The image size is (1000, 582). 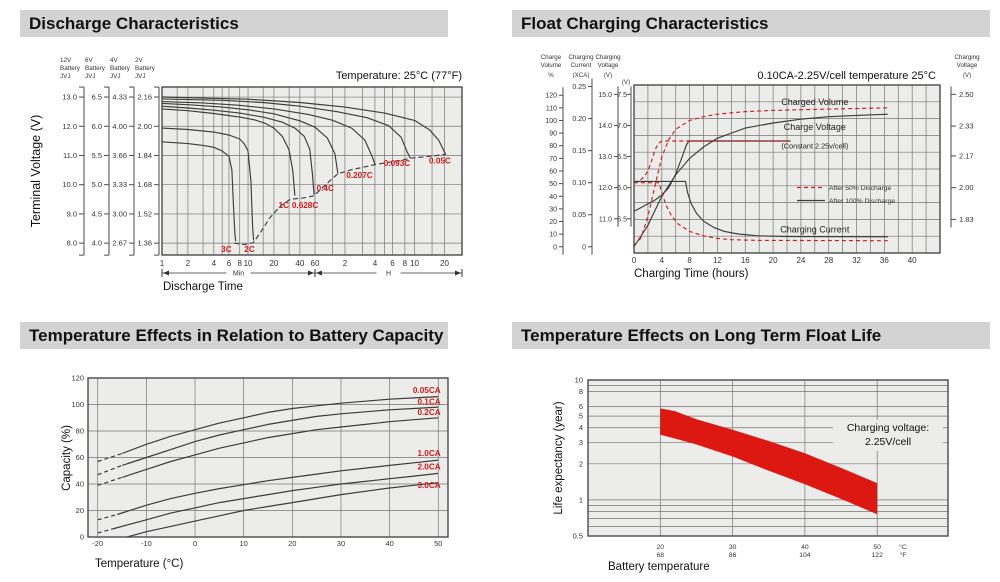 What do you see at coordinates (553, 184) in the screenshot?
I see `scale-tick-label: 50` at bounding box center [553, 184].